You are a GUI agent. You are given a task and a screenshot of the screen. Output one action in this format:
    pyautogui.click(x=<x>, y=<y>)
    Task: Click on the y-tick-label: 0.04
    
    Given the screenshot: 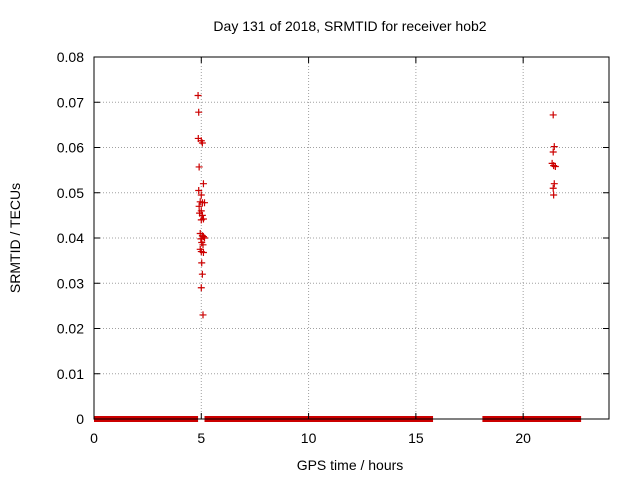 What is the action you would take?
    pyautogui.click(x=70, y=238)
    